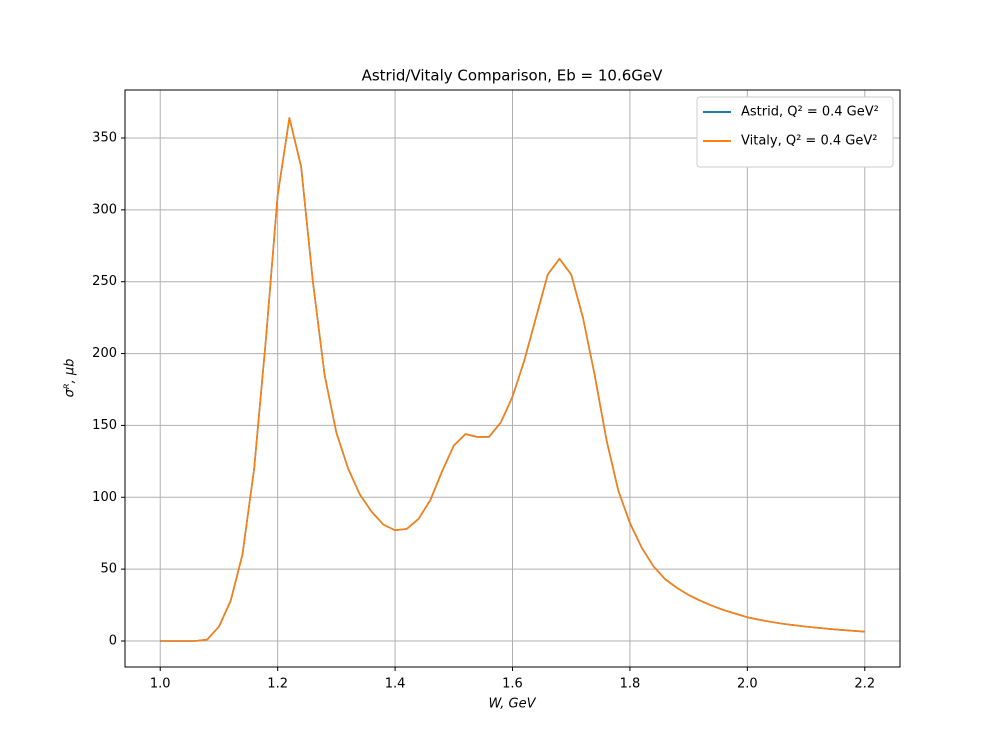  I want to click on y-tick-label: 350, so click(104, 137).